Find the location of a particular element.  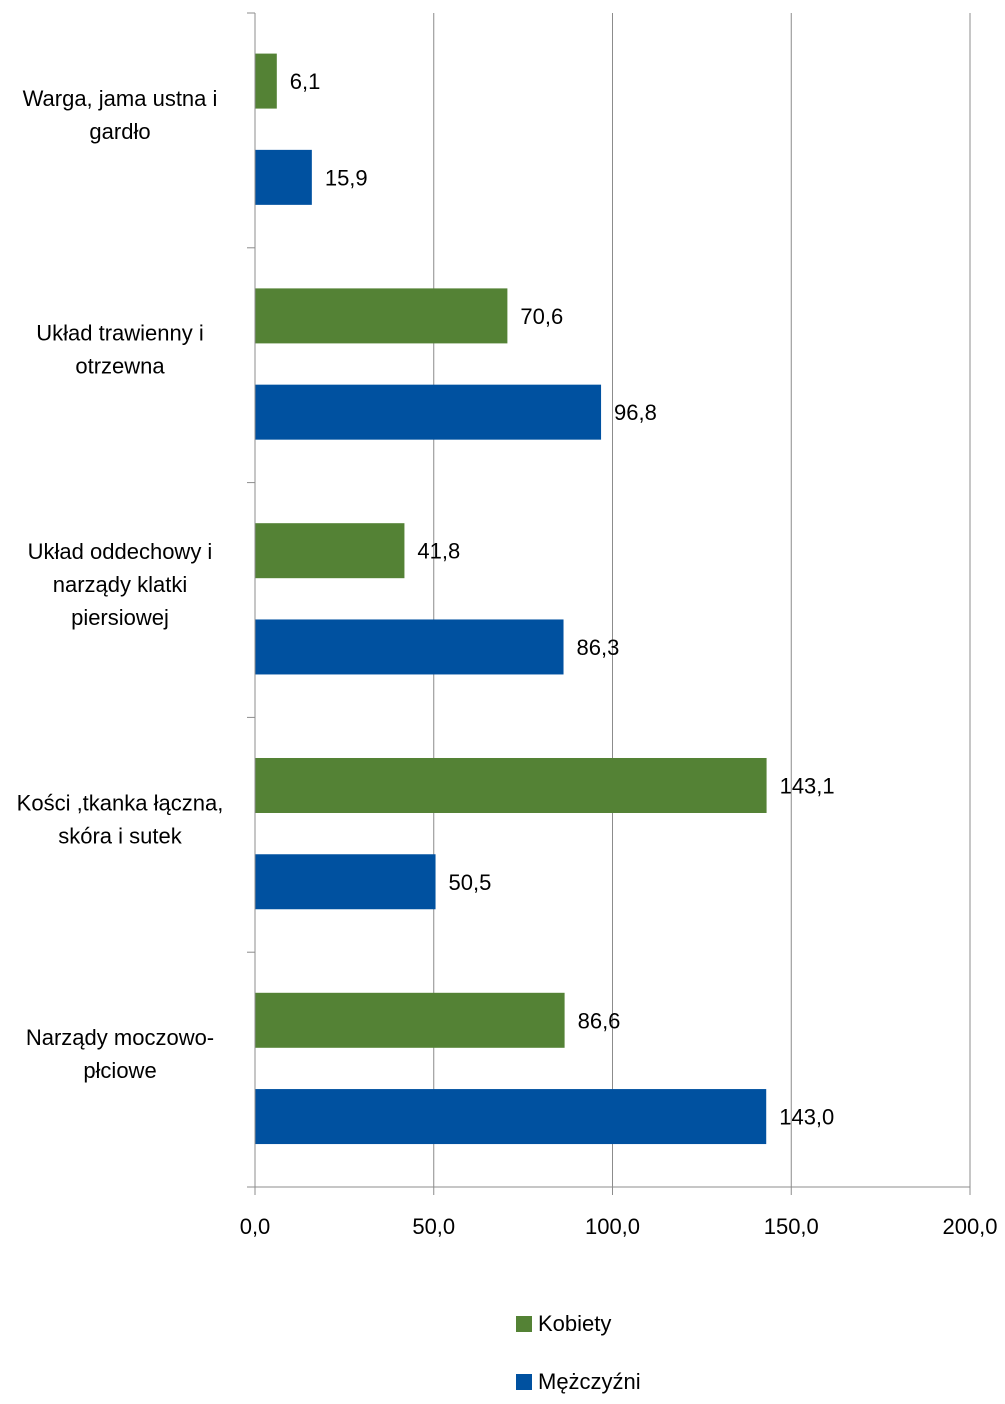

legend-item-kobiety: Kobiety is located at coordinates (563, 1324).